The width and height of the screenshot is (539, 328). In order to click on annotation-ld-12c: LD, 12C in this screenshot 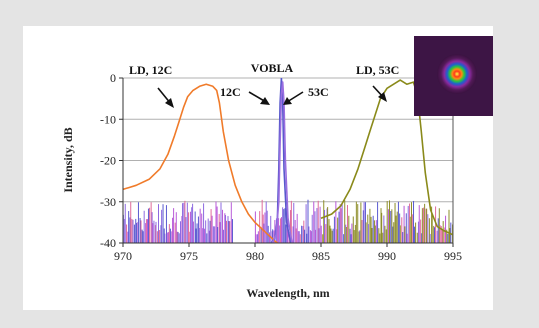, I will do `click(150, 70)`.